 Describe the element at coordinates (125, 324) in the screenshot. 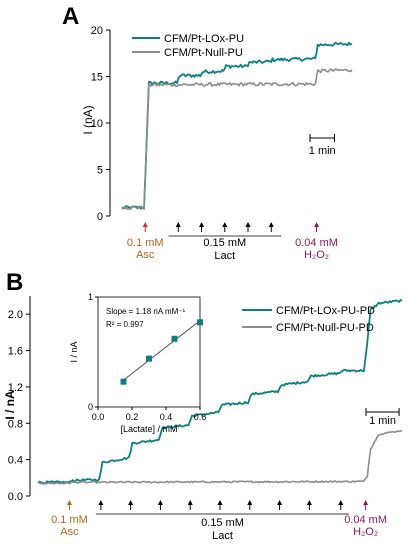

I see `inset-r2-text: R² = 0.997` at that location.